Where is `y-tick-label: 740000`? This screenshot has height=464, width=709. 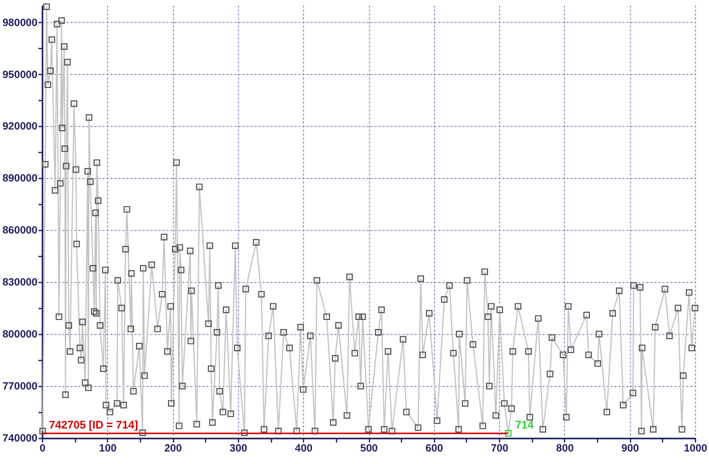
y-tick-label: 740000 is located at coordinates (20, 438).